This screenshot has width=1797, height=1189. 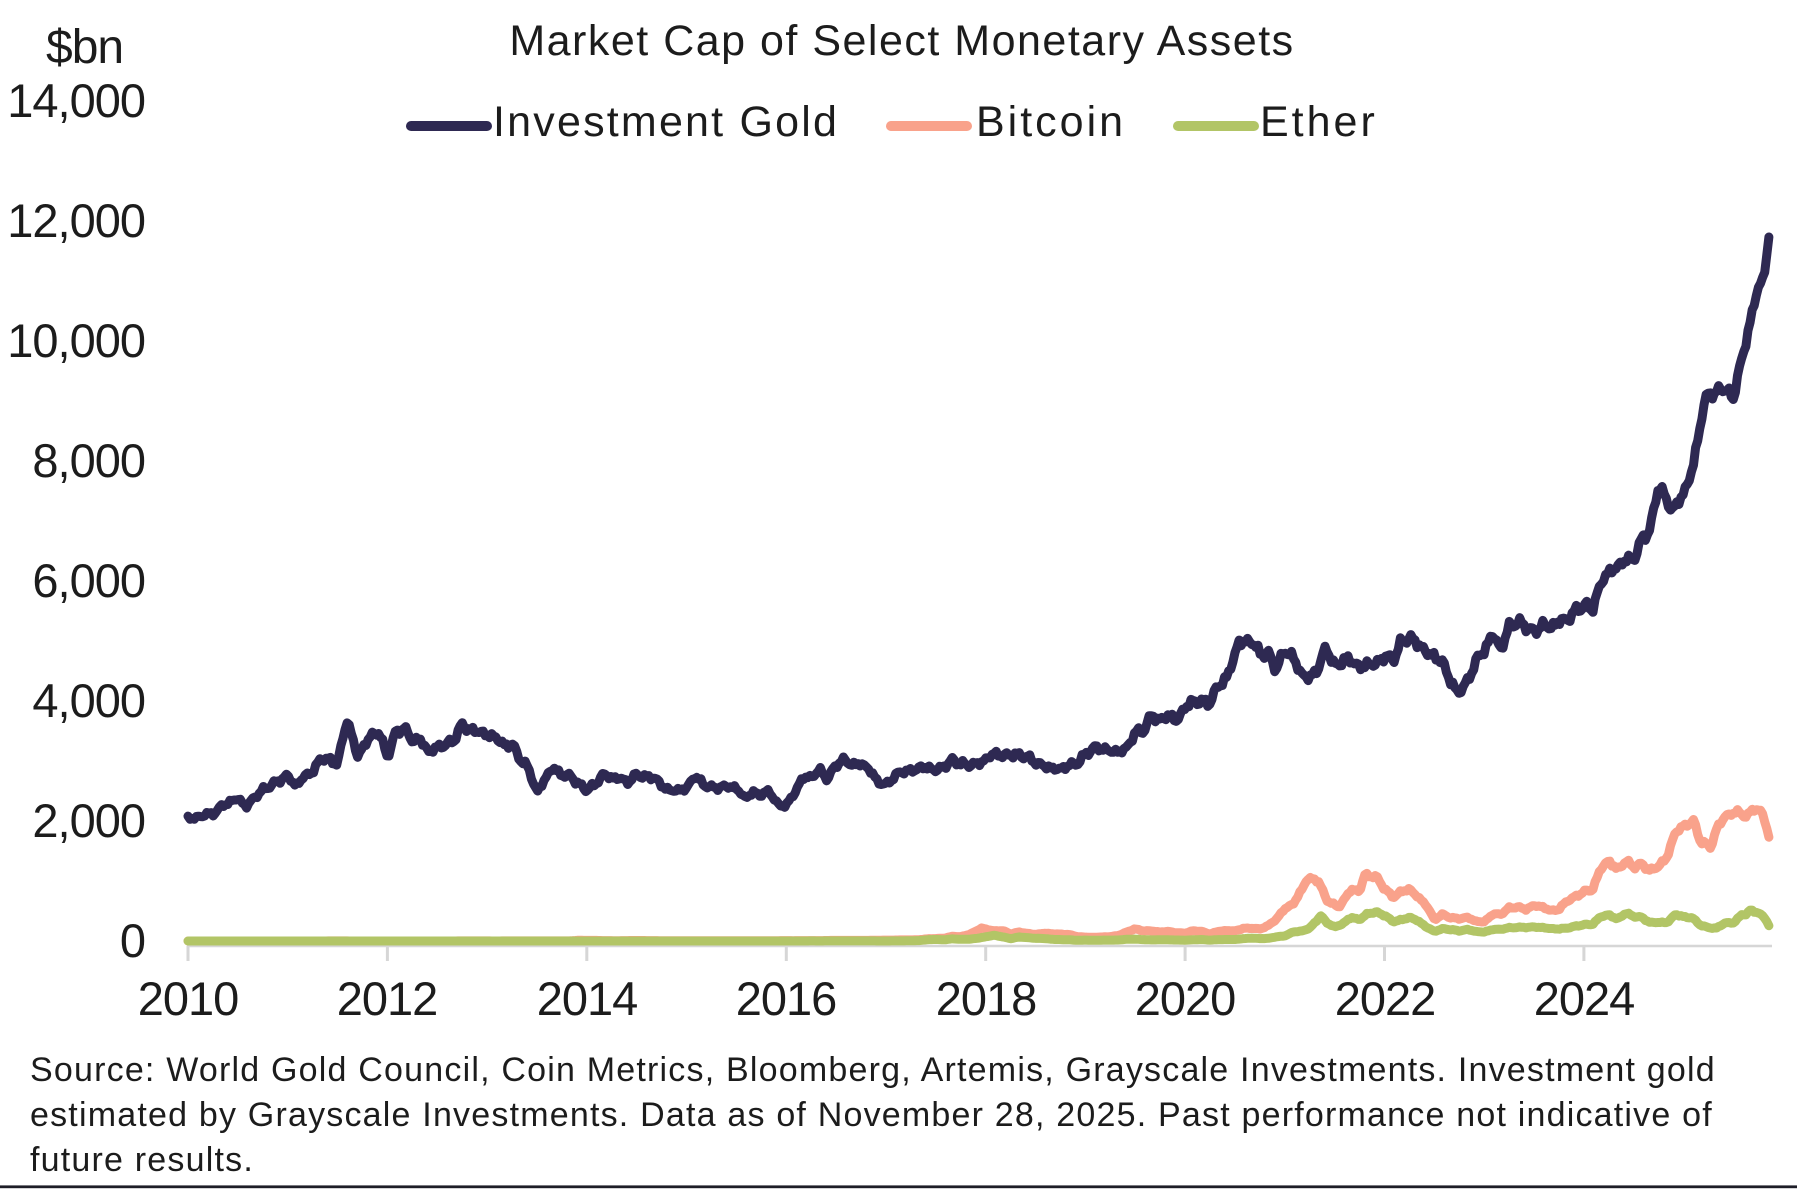 I want to click on svg-text: 2,000, so click(x=88, y=820).